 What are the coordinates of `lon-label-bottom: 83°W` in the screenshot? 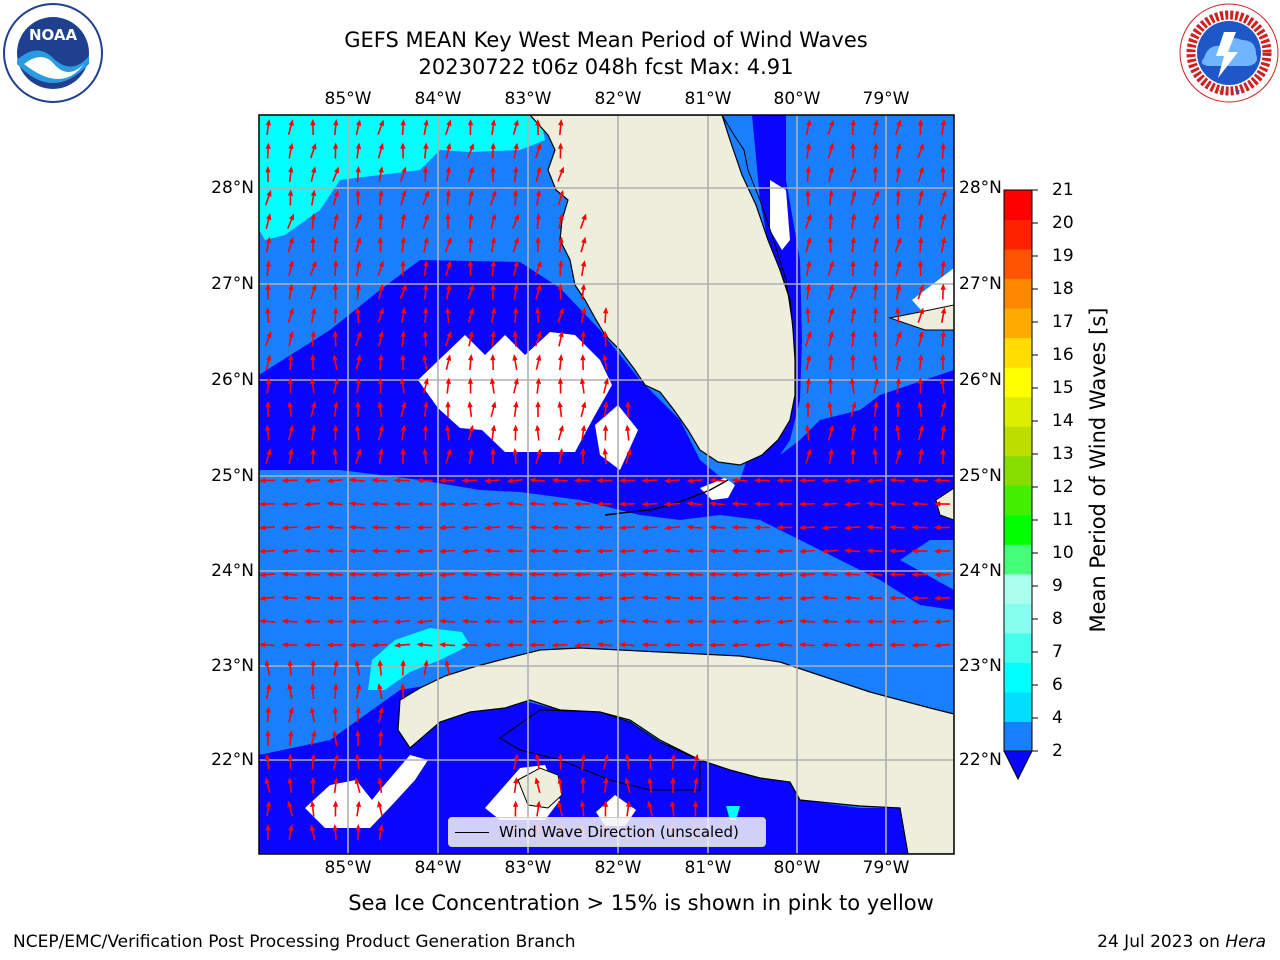 It's located at (528, 868).